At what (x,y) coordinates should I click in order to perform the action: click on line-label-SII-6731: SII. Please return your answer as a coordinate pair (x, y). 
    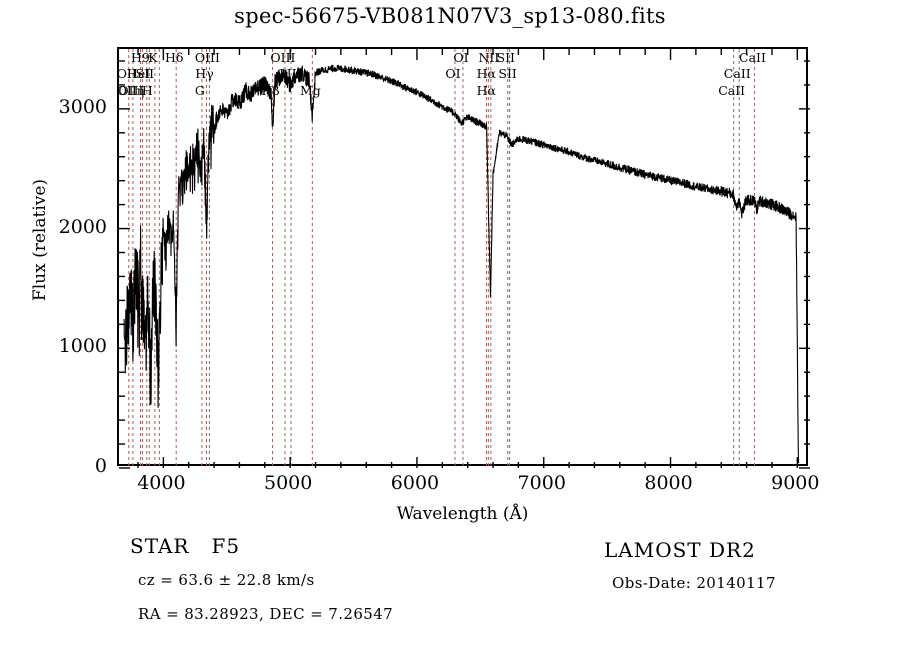
    Looking at the image, I should click on (507, 73).